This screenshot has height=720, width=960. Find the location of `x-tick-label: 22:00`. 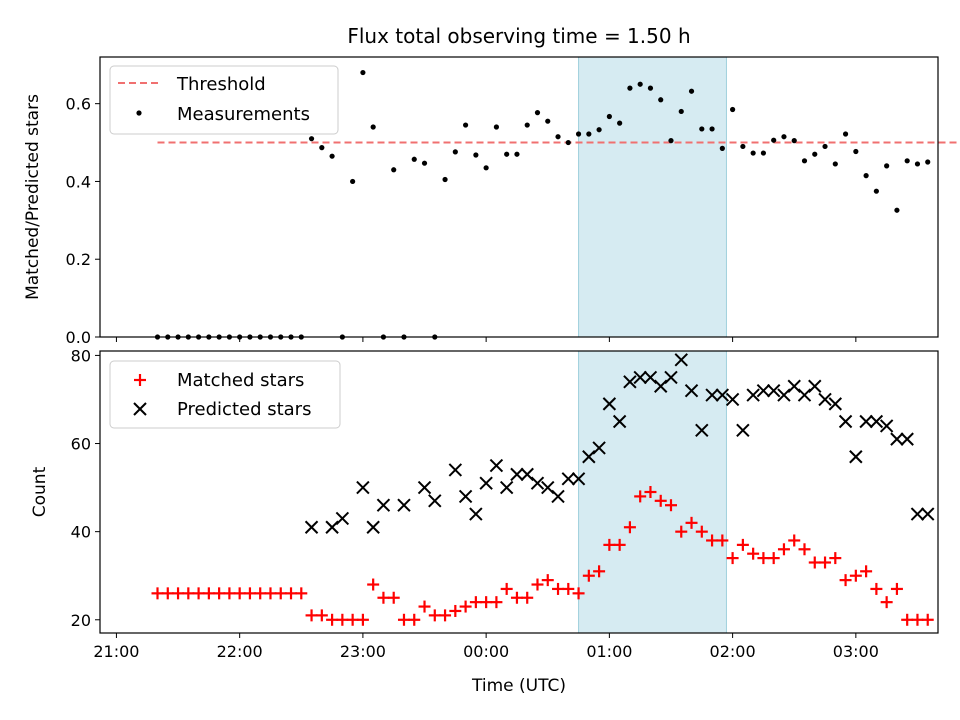

x-tick-label: 22:00 is located at coordinates (240, 651).